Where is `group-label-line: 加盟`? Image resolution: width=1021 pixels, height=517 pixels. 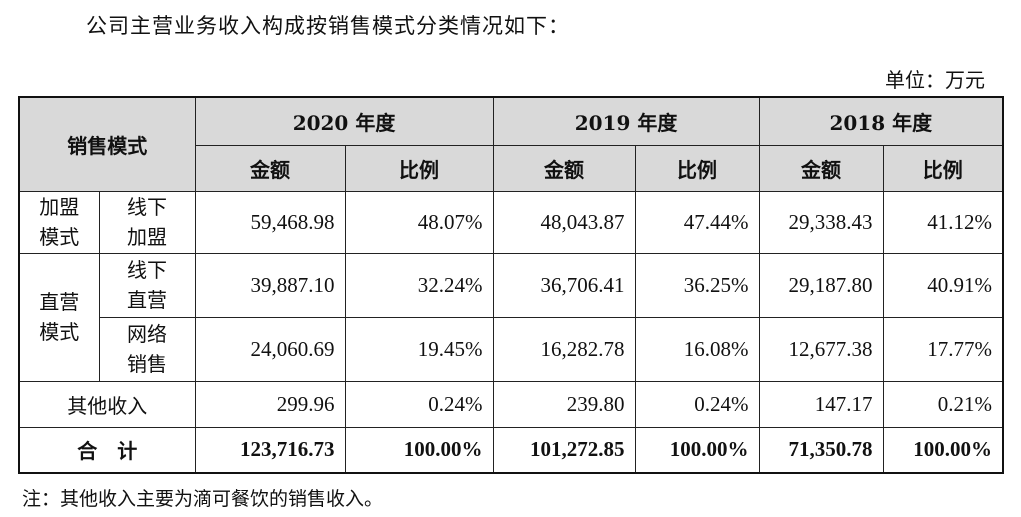 group-label-line: 加盟 is located at coordinates (59, 207).